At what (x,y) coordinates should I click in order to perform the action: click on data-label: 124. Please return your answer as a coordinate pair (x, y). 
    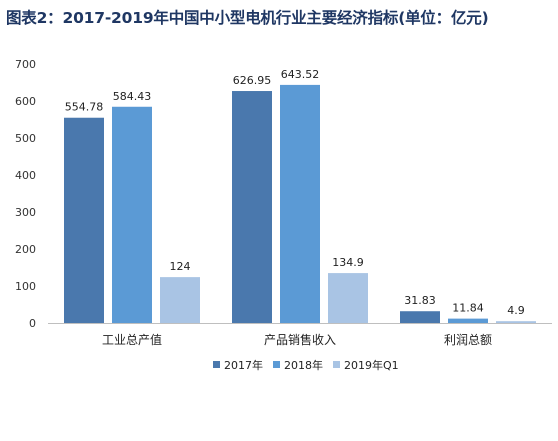
    Looking at the image, I should click on (180, 266).